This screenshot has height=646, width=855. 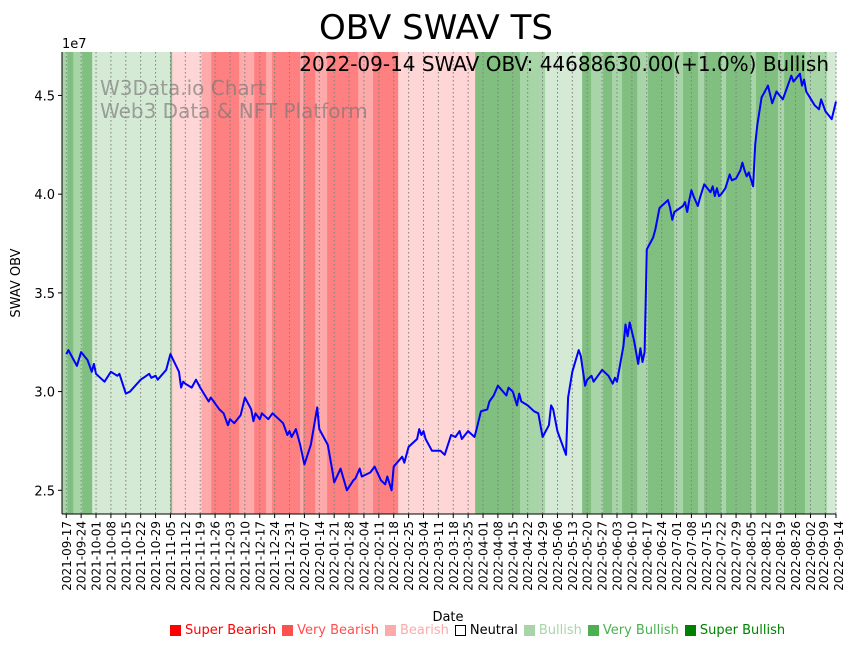 I want to click on legend-label: Bullish, so click(x=560, y=630).